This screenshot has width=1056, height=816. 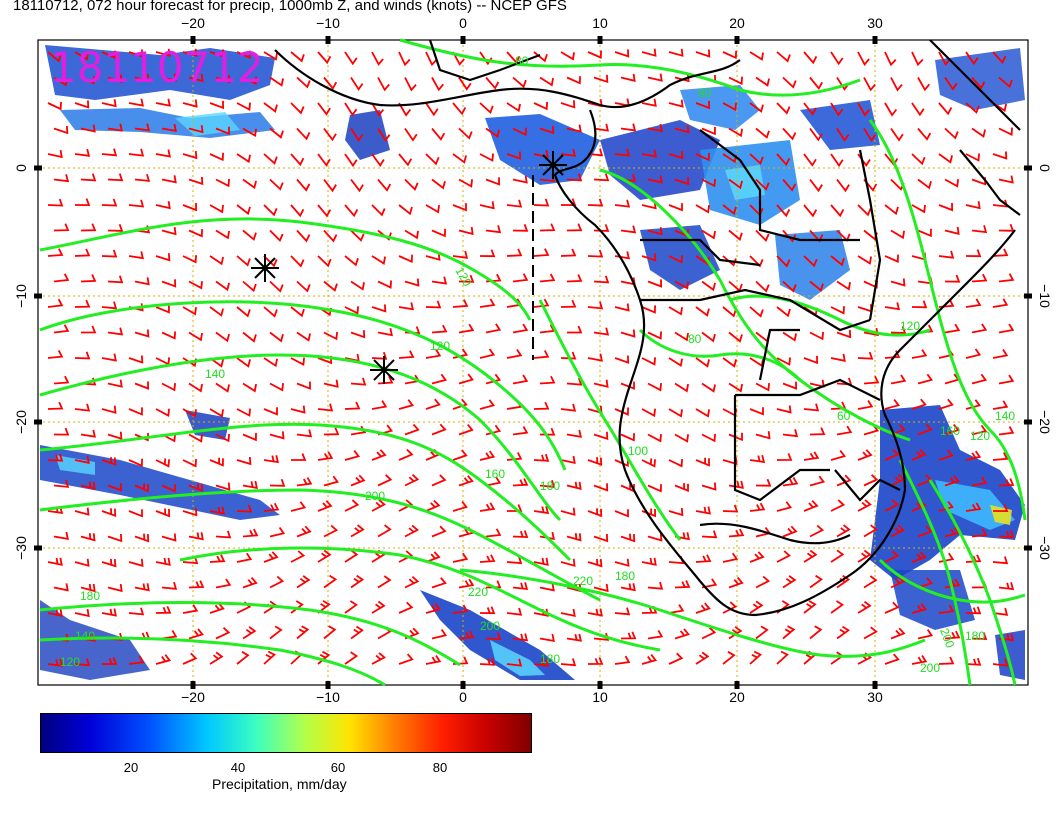 I want to click on colorbar-tick: 40, so click(x=238, y=767).